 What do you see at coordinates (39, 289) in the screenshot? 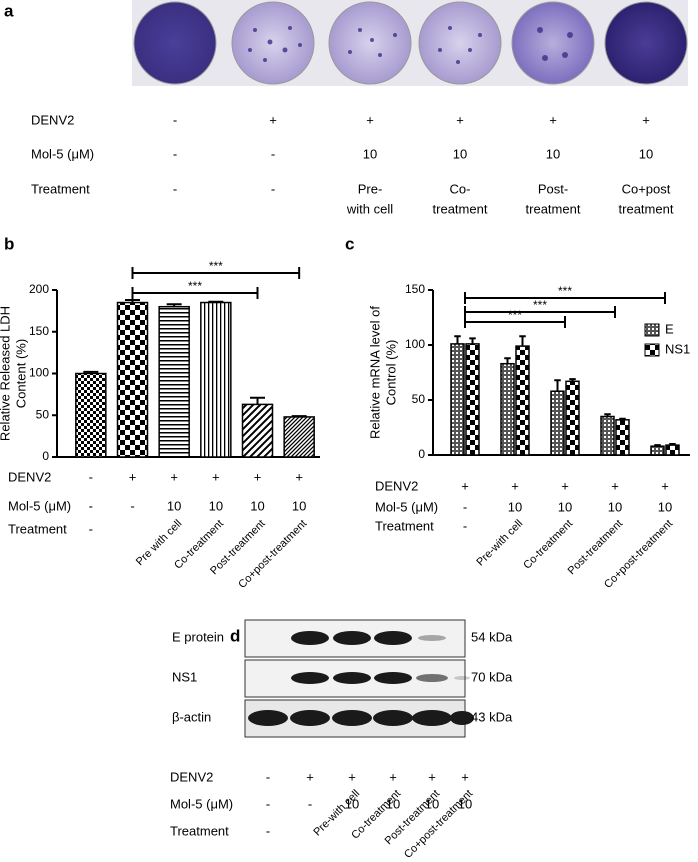
I see `y-tick-label: 200` at bounding box center [39, 289].